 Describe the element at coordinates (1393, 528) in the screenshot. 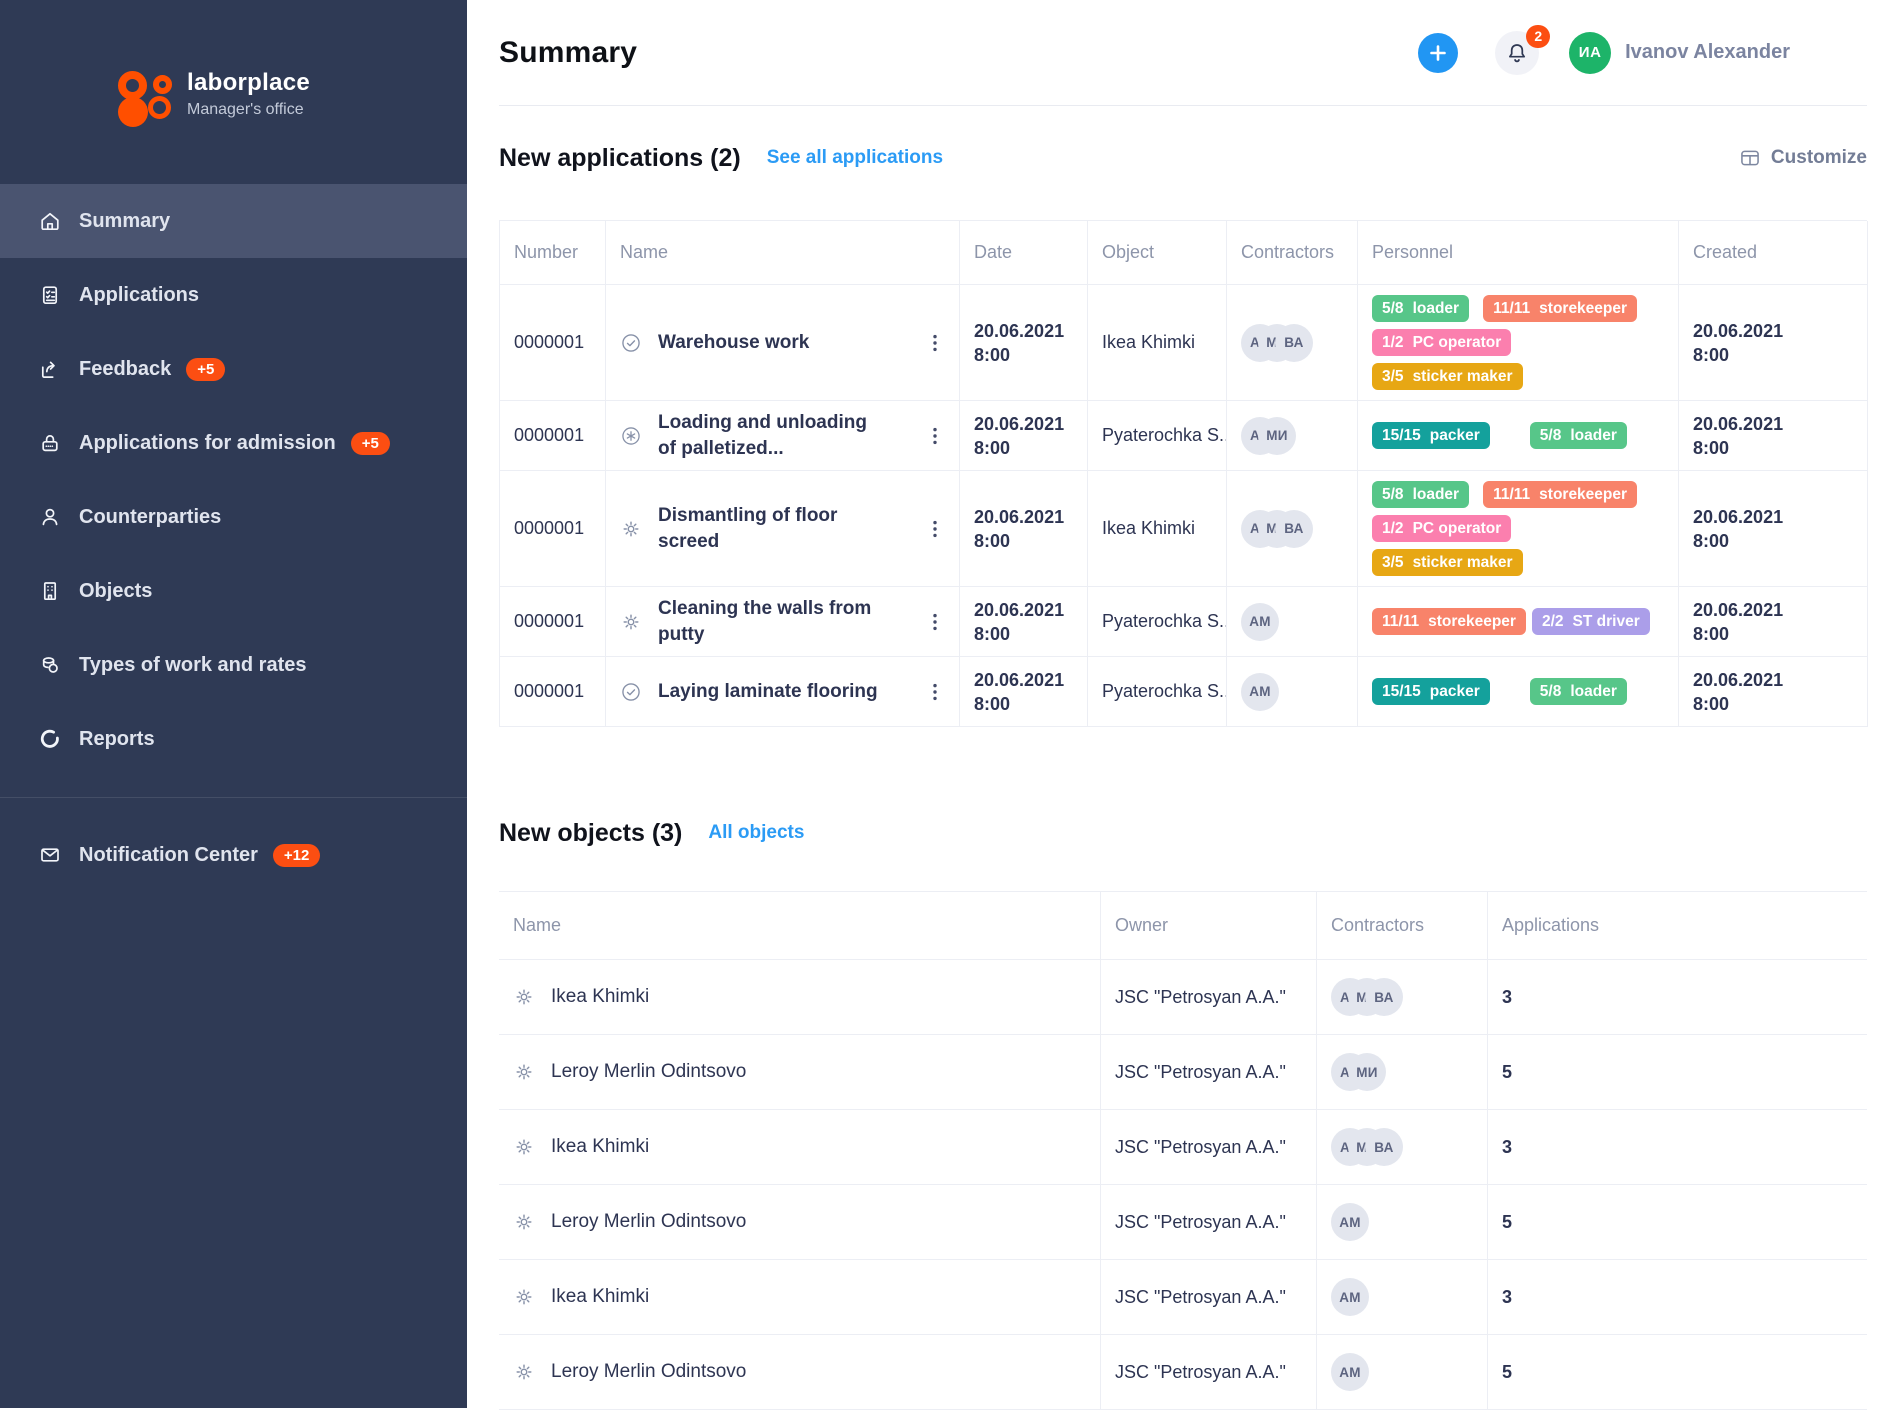

I see `badge-count: 1/2` at that location.